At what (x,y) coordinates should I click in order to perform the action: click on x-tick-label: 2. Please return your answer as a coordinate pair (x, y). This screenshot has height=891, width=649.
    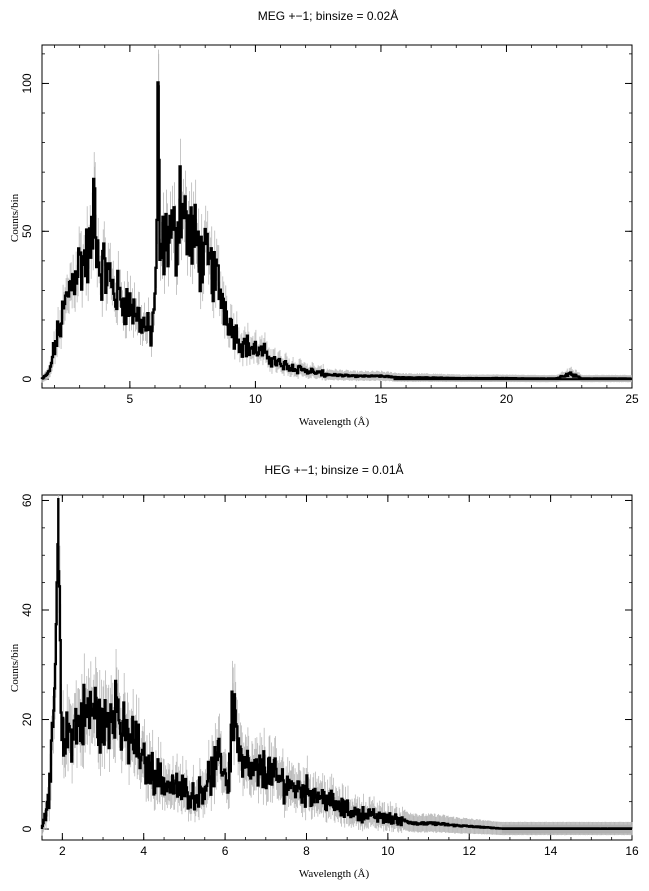
    Looking at the image, I should click on (62, 851).